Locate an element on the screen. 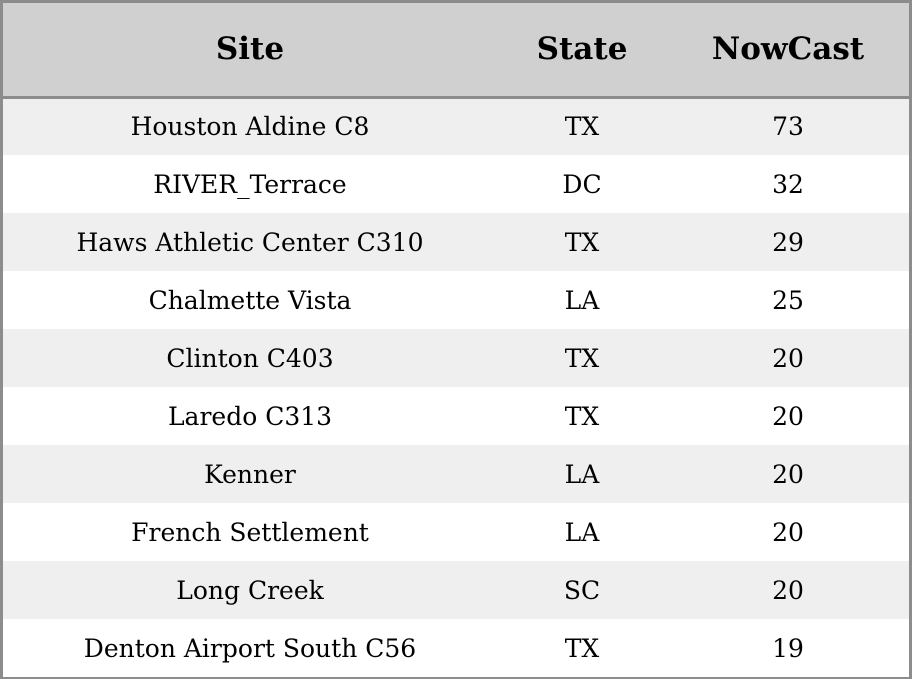 The image size is (912, 679). cell-state: DC is located at coordinates (582, 184).